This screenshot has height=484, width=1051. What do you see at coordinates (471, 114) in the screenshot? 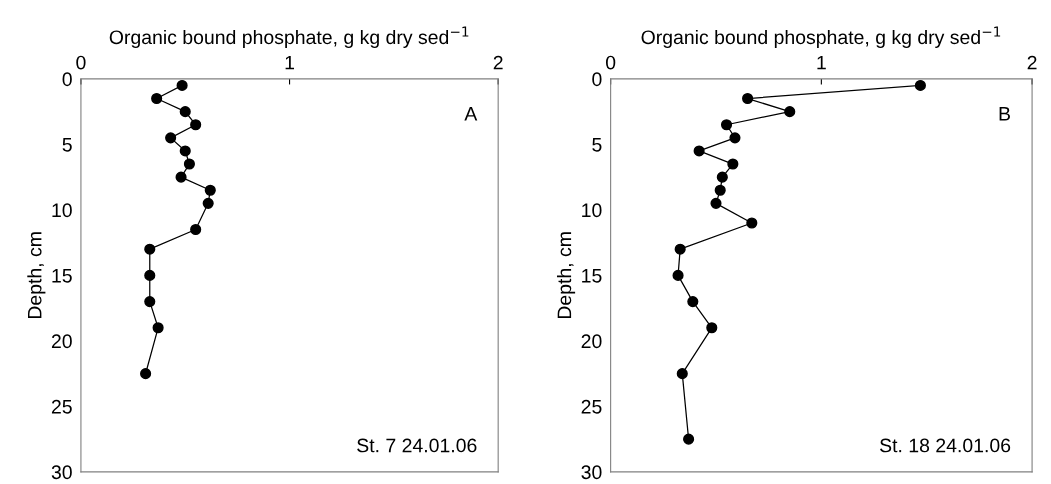
I see `annotation: A` at bounding box center [471, 114].